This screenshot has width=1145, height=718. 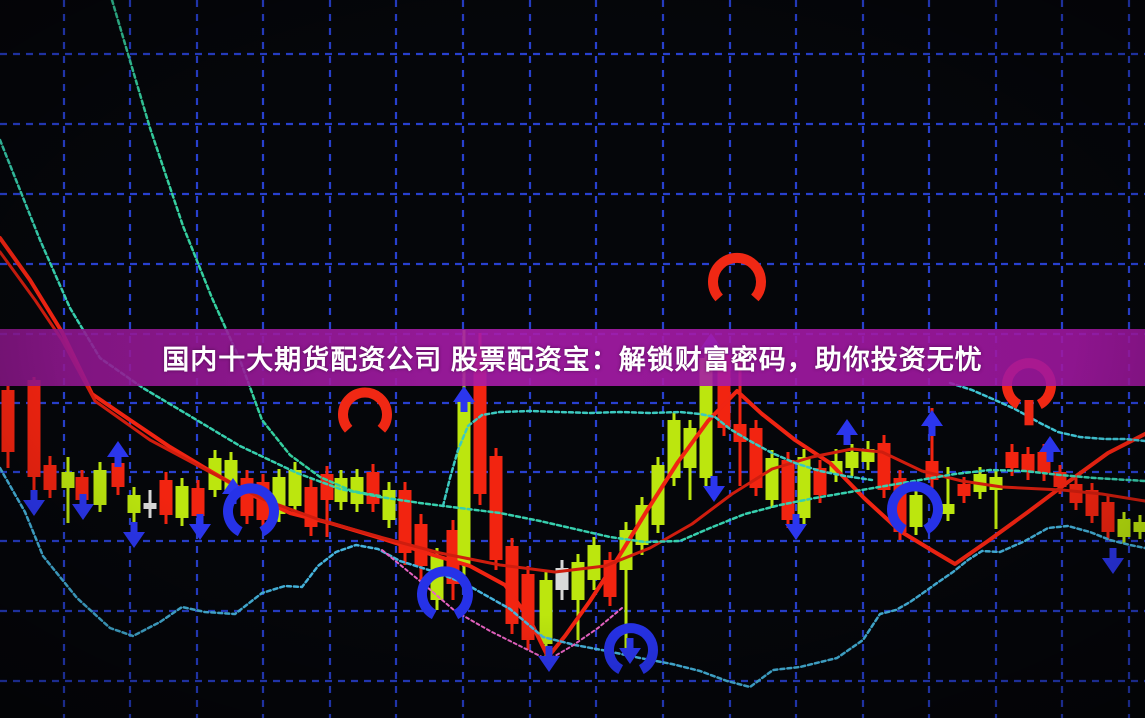 What do you see at coordinates (502, 605) in the screenshot?
I see `magenta-fast-line` at bounding box center [502, 605].